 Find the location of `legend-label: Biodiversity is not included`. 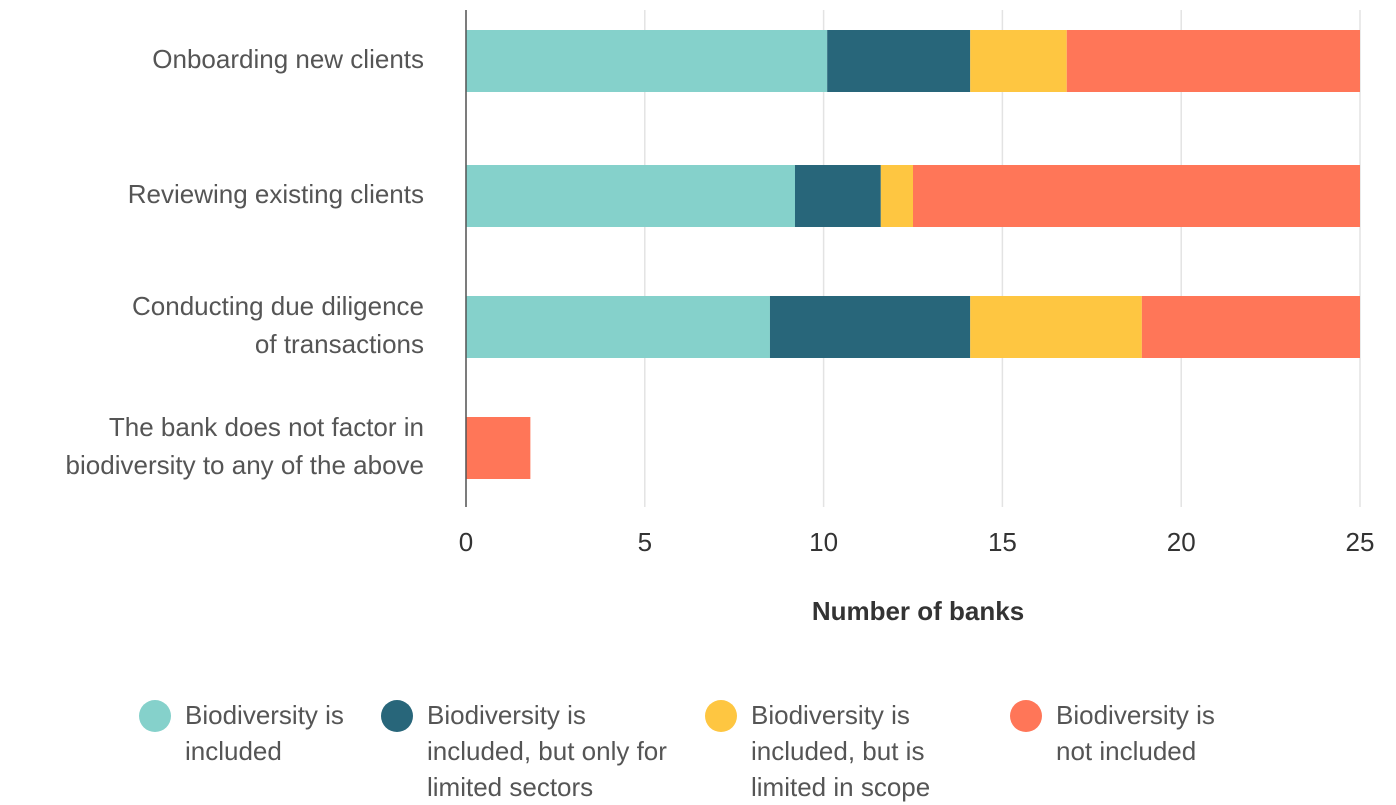

legend-label: Biodiversity is not included is located at coordinates (1135, 733).